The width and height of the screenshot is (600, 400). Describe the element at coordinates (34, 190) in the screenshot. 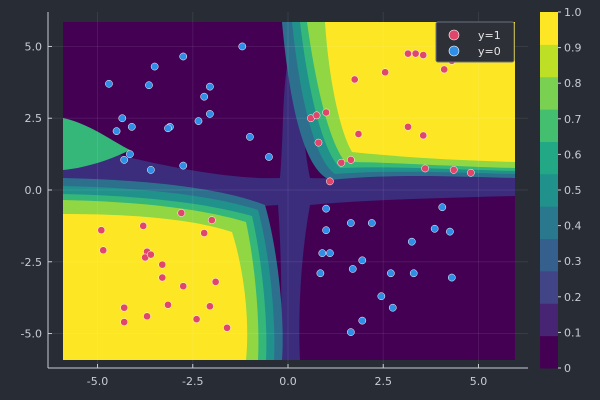

I see `y-tick-label: 0.0` at that location.